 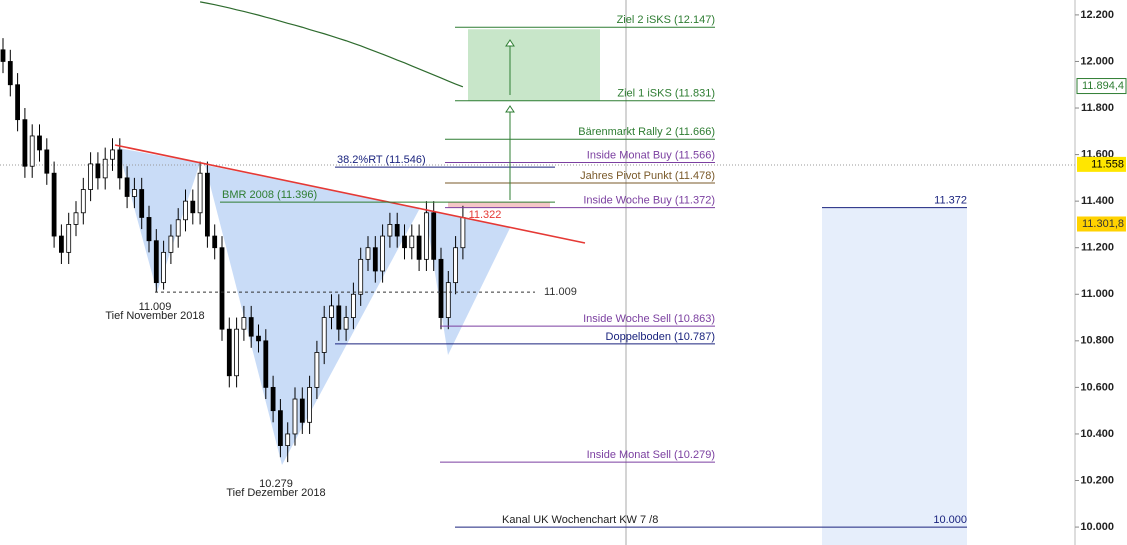 I want to click on level-label: Ziel 1 iSKS (11.831), so click(x=666, y=94).